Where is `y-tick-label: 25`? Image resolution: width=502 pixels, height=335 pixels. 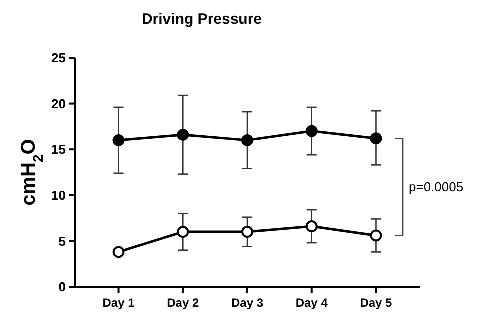
y-tick-label: 25 is located at coordinates (59, 58).